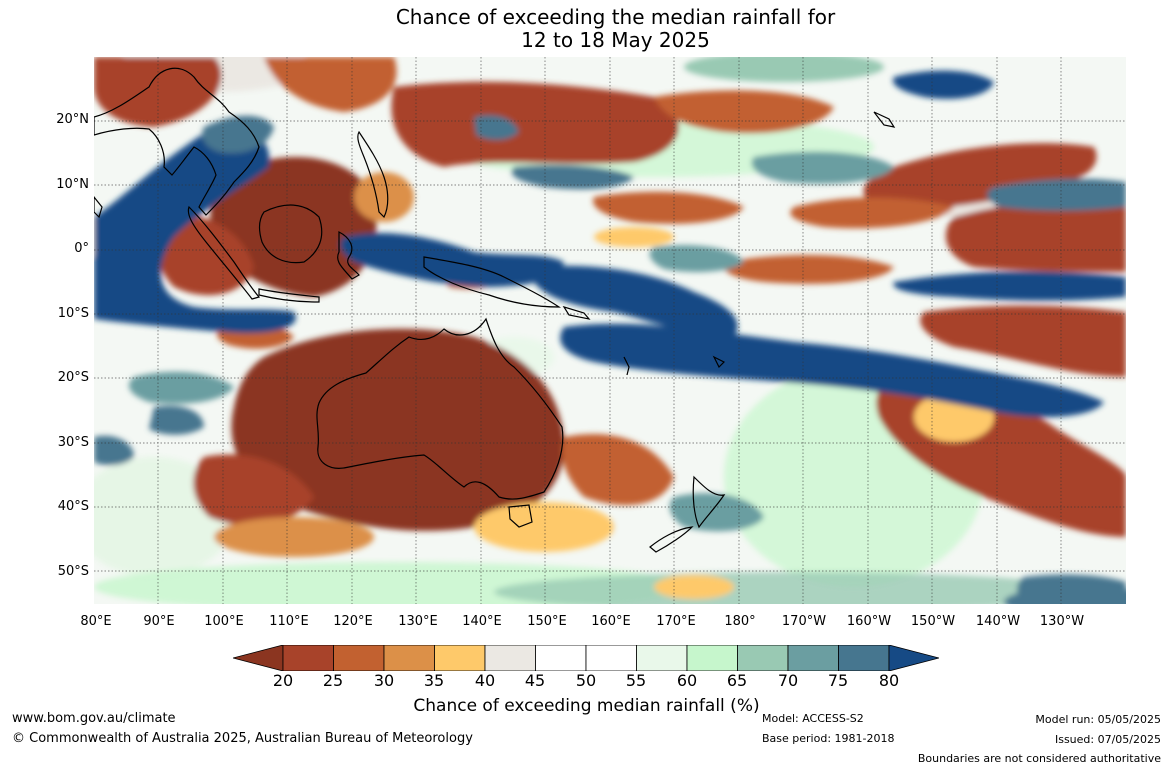 The width and height of the screenshot is (1173, 770). I want to click on philippines-coast, so click(373, 174).